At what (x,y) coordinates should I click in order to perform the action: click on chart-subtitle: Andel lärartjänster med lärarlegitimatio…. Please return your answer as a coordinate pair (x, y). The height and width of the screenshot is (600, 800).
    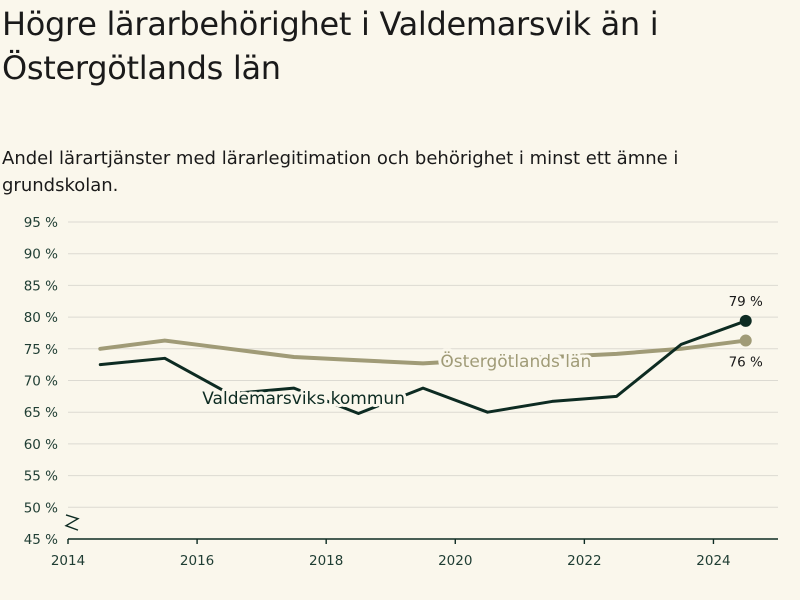
    Looking at the image, I should click on (340, 172).